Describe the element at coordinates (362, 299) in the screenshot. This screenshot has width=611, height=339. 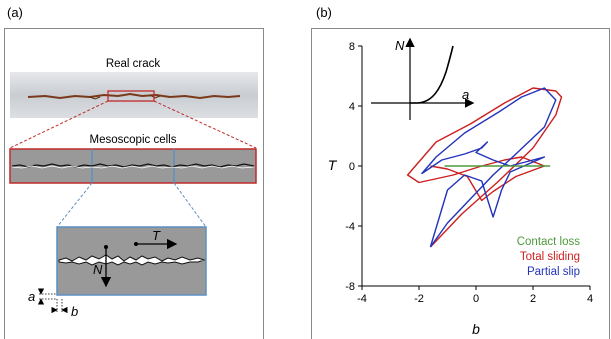
I see `x-tick-label-0: -4` at that location.